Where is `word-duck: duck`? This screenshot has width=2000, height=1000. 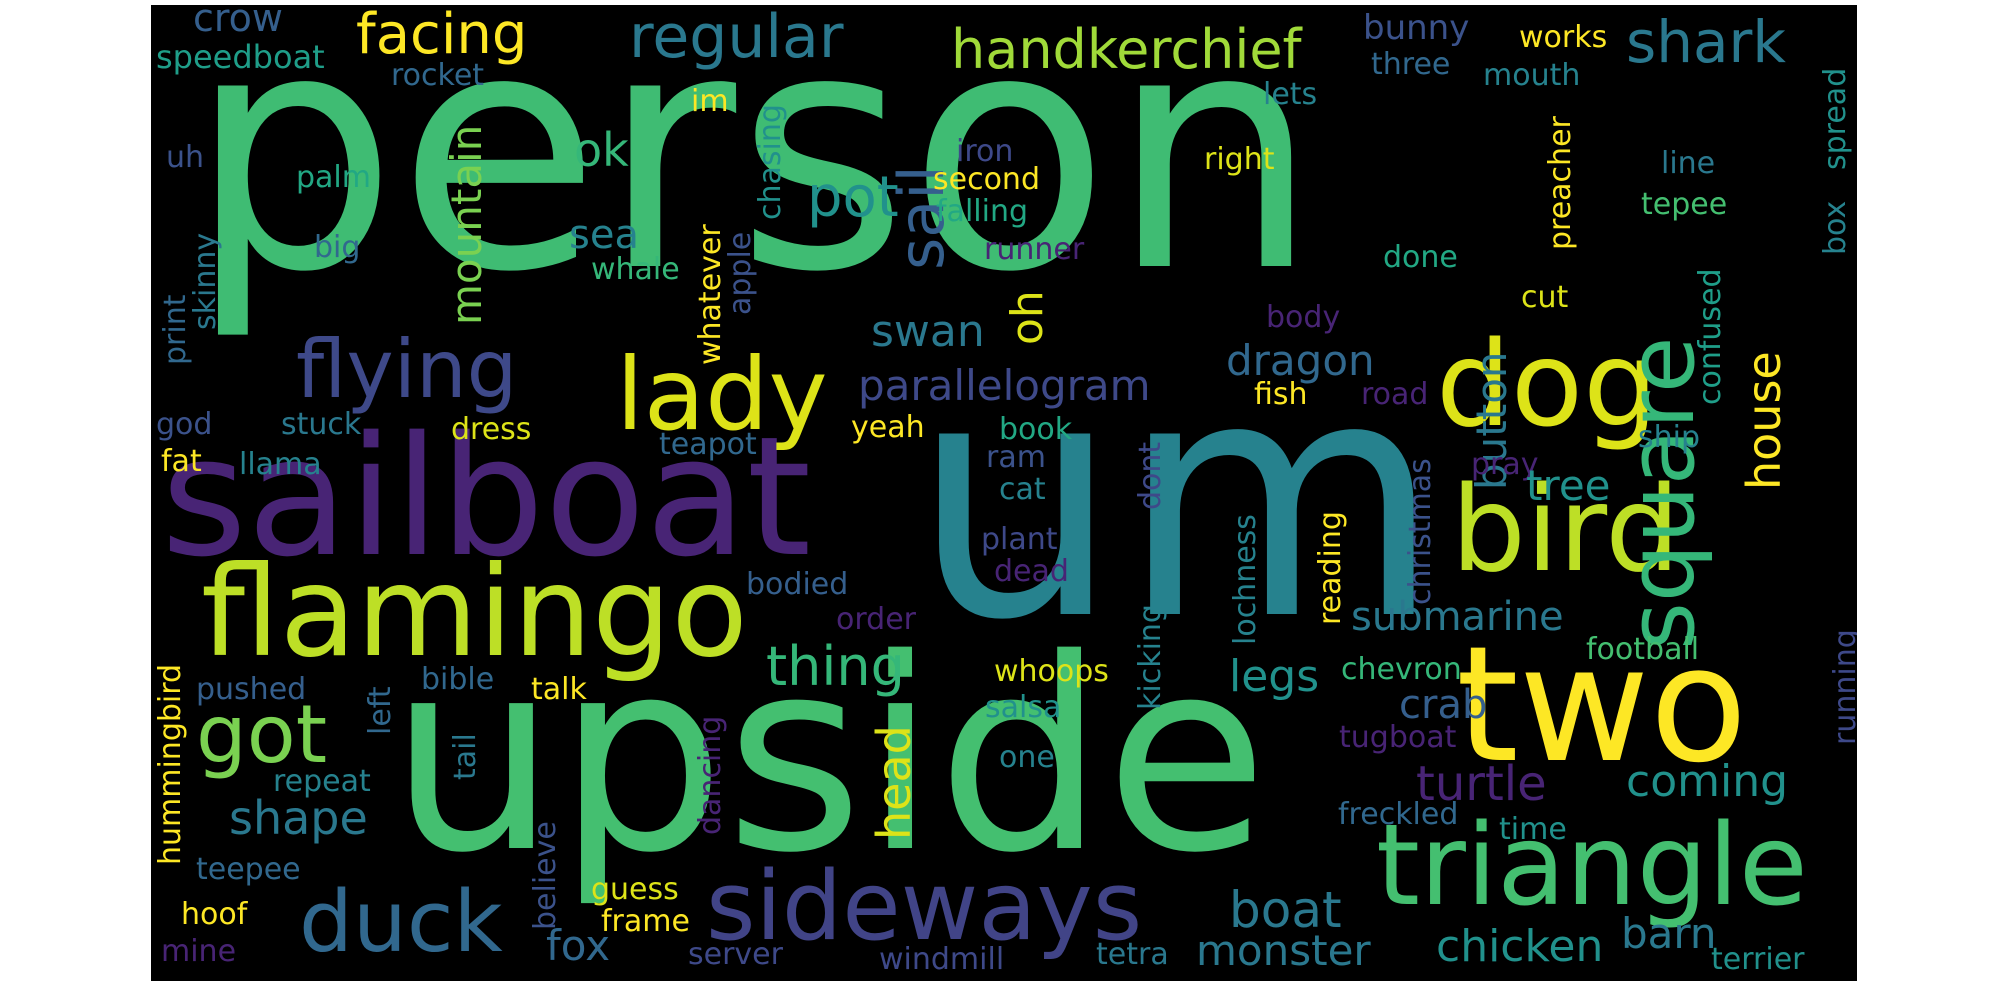
word-duck: duck is located at coordinates (401, 922).